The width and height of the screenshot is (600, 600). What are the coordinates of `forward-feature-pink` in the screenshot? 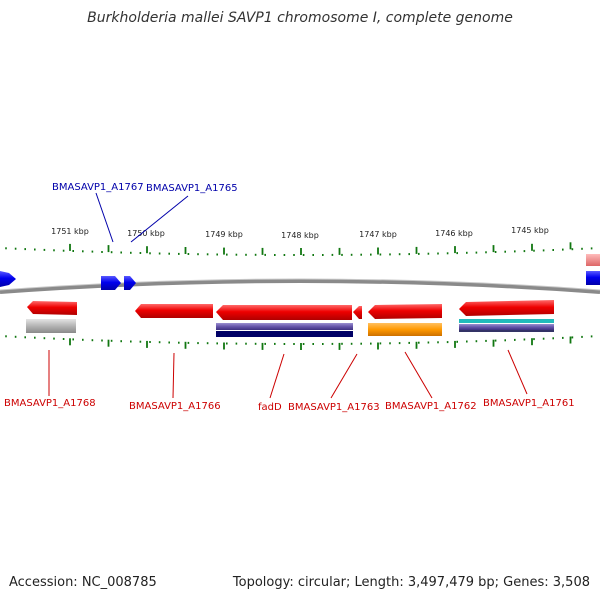 It's located at (593, 260).